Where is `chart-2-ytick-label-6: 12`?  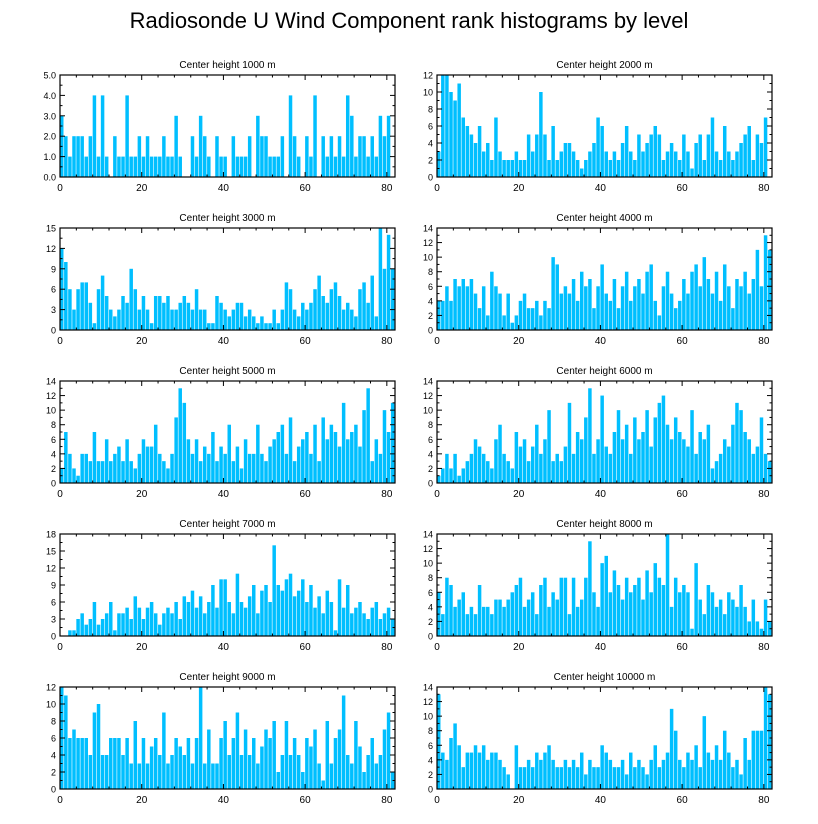 chart-2-ytick-label-6: 12 is located at coordinates (428, 76).